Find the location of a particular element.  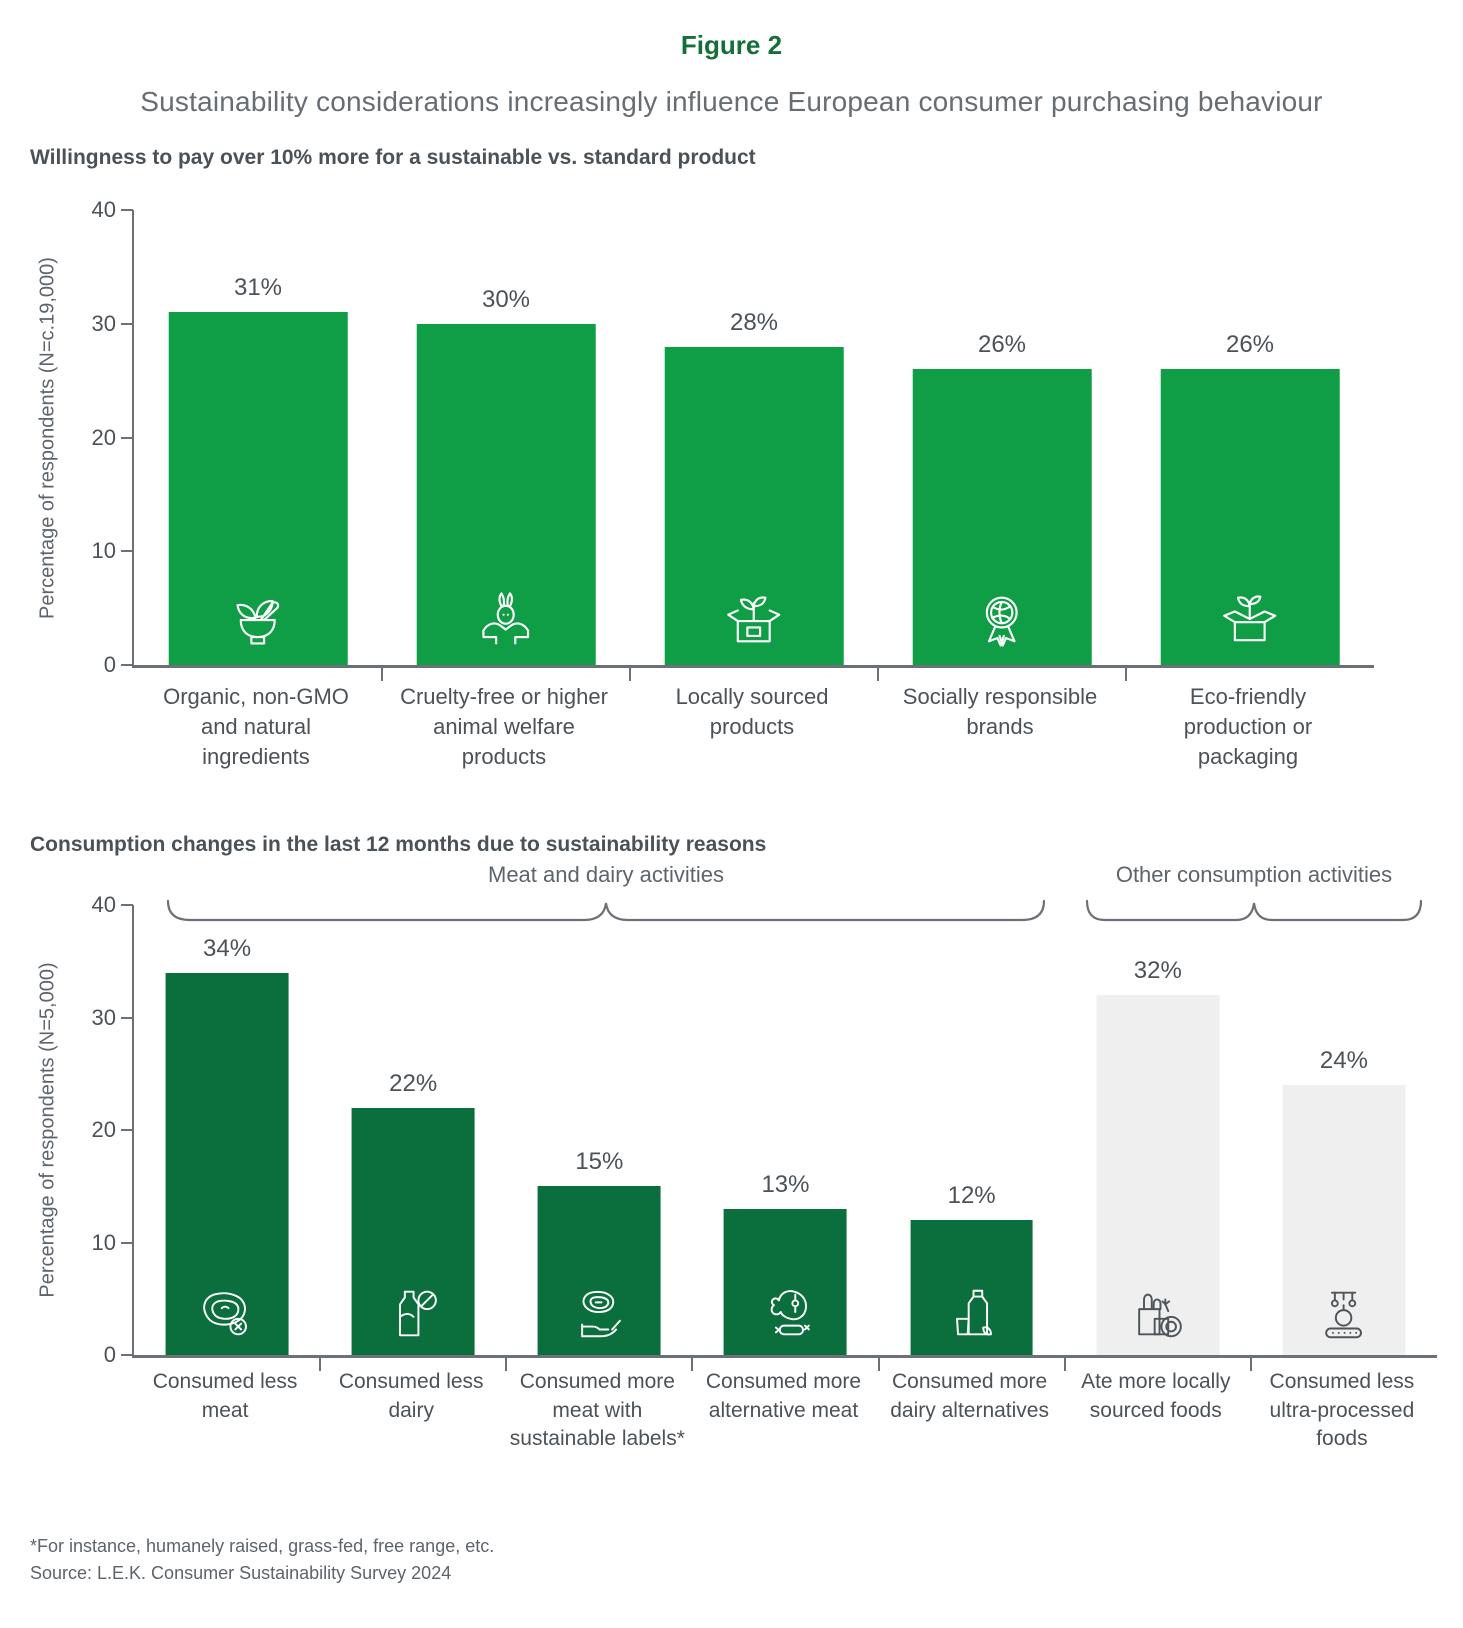

mortar-and-pestle-herbs-icon is located at coordinates (258, 622).